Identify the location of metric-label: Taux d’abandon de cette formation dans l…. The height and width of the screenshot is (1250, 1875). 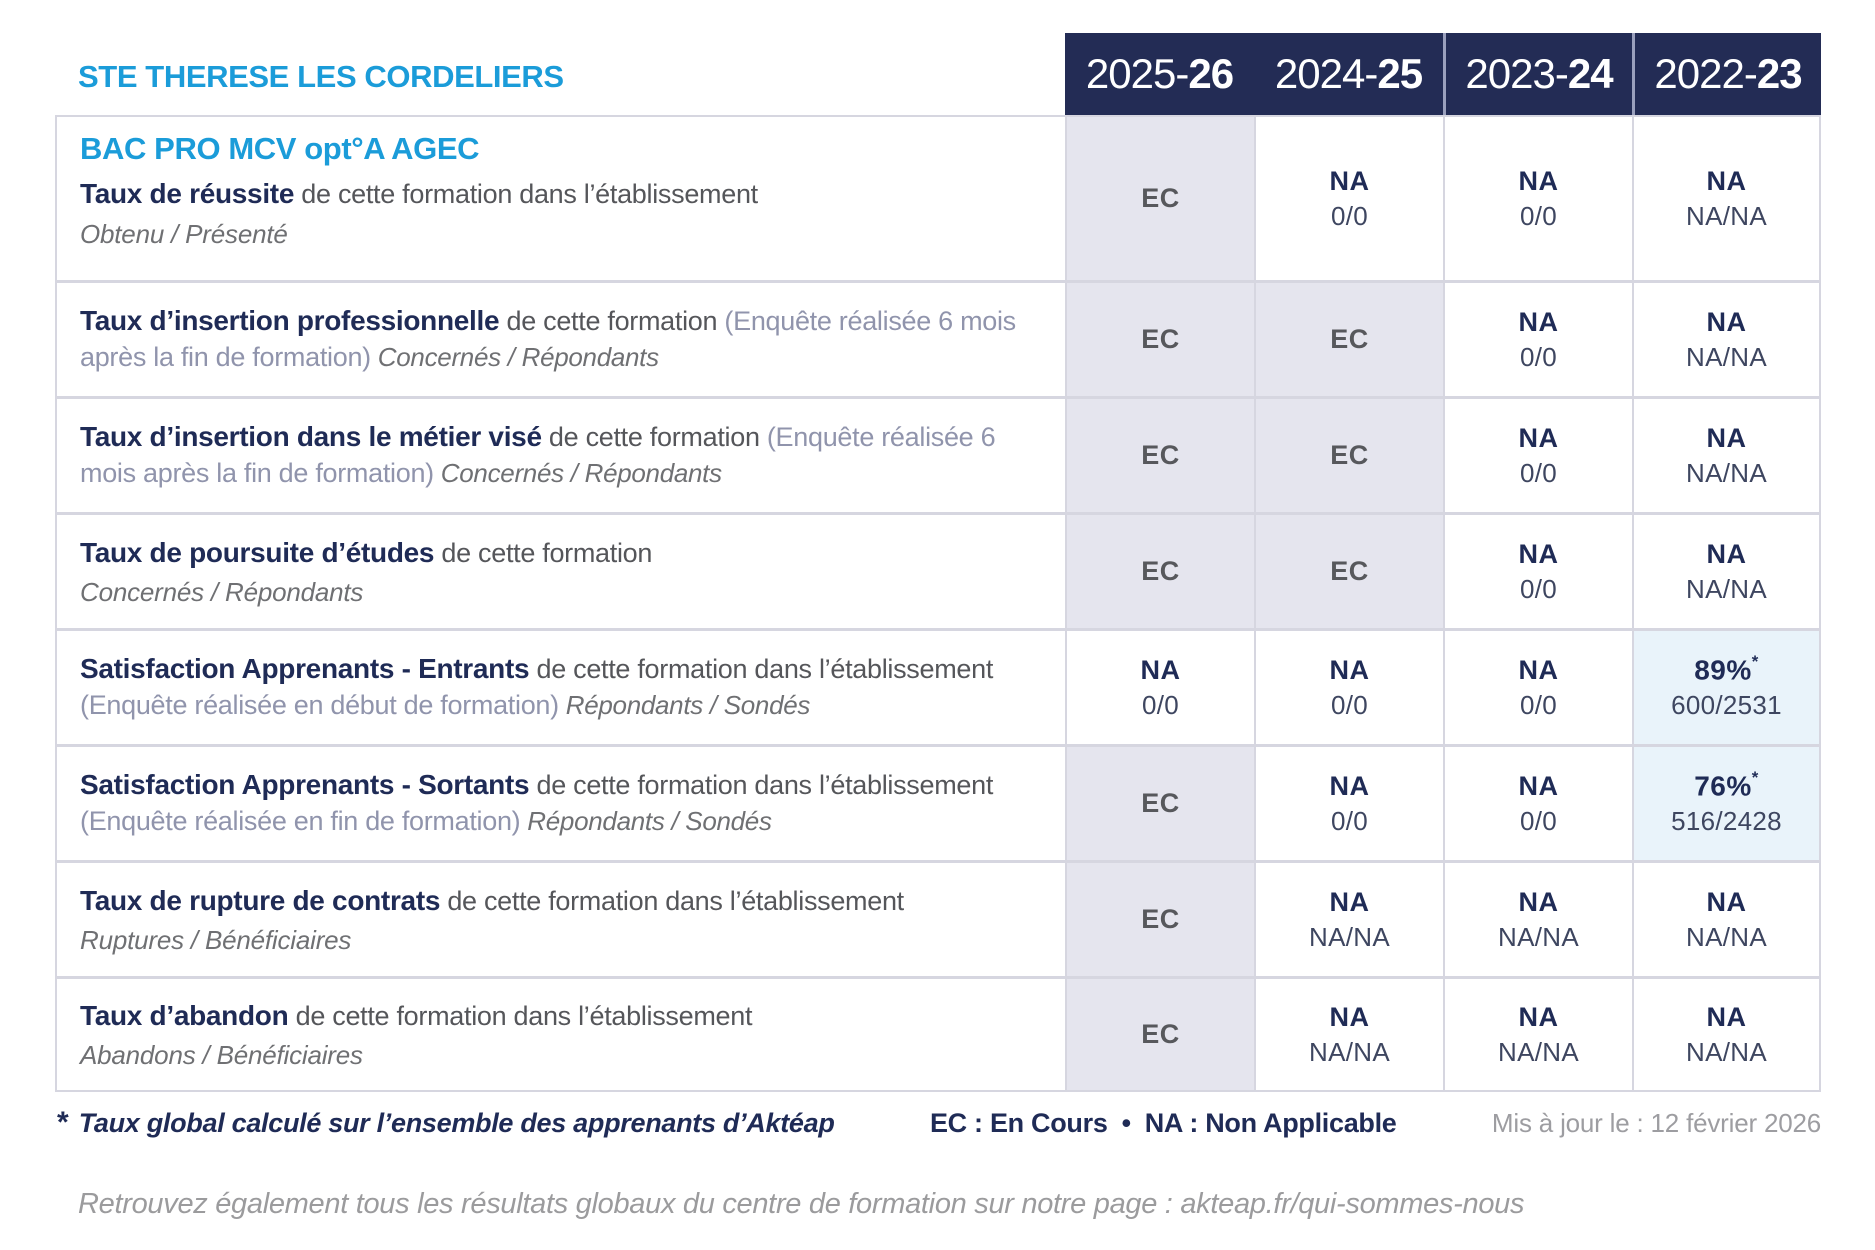
(560, 1034).